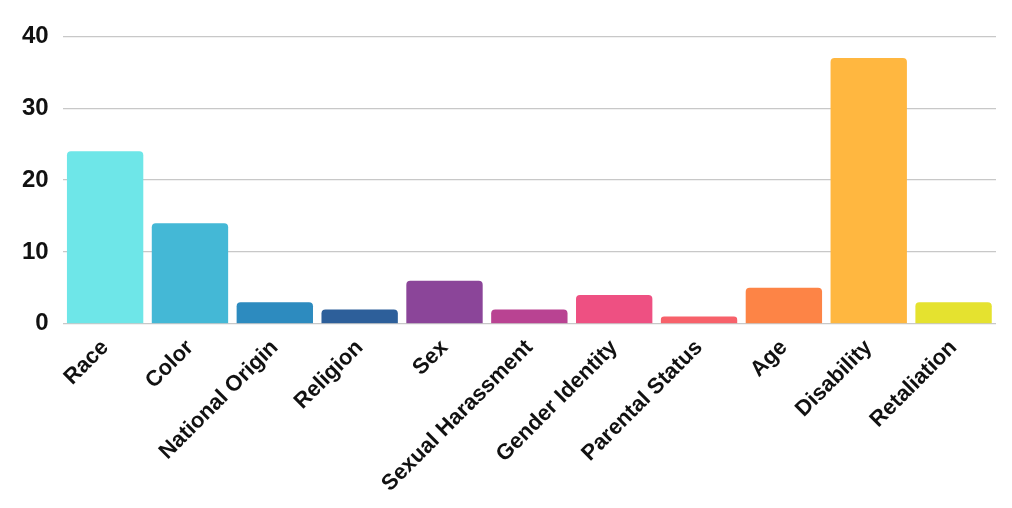 This screenshot has width=1012, height=508. What do you see at coordinates (768, 358) in the screenshot?
I see `x-tick-label: Age` at bounding box center [768, 358].